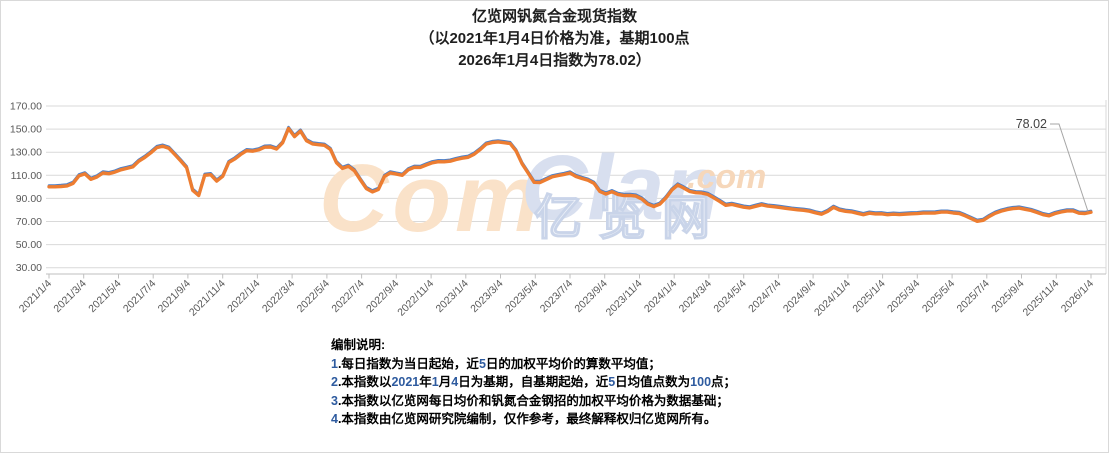  I want to click on y-tick-label: 90.00, so click(29, 199).